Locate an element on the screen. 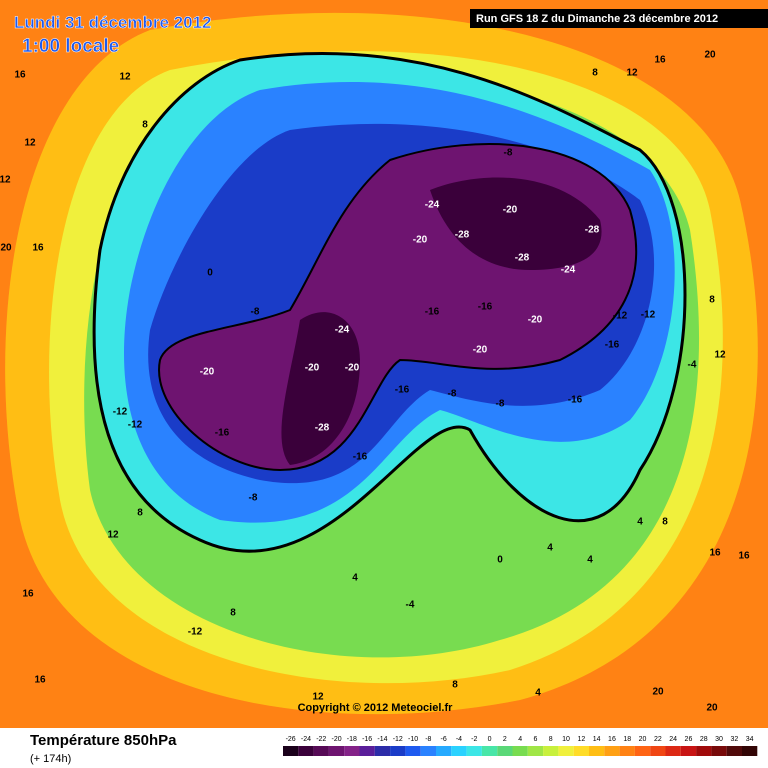 This screenshot has height=768, width=768. colorbar-label: -14 is located at coordinates (382, 739).